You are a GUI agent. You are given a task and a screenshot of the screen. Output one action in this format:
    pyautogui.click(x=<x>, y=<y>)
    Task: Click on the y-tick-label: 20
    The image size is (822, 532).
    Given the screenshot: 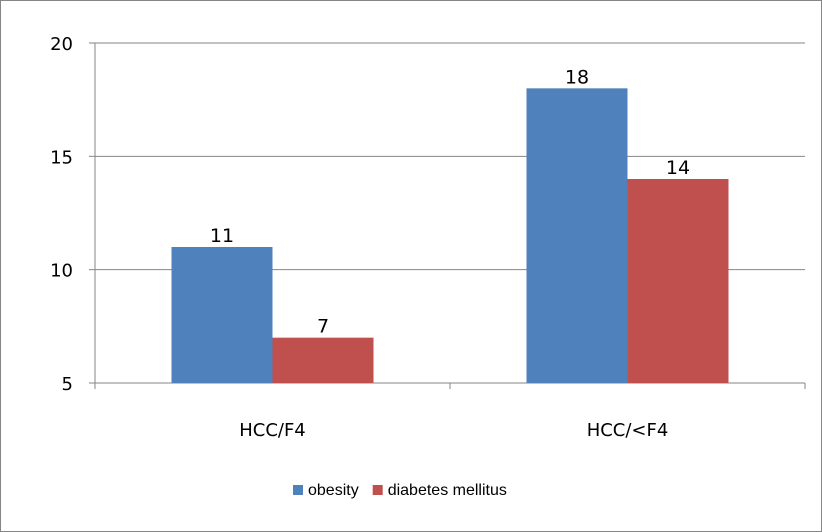 What is the action you would take?
    pyautogui.click(x=61, y=44)
    